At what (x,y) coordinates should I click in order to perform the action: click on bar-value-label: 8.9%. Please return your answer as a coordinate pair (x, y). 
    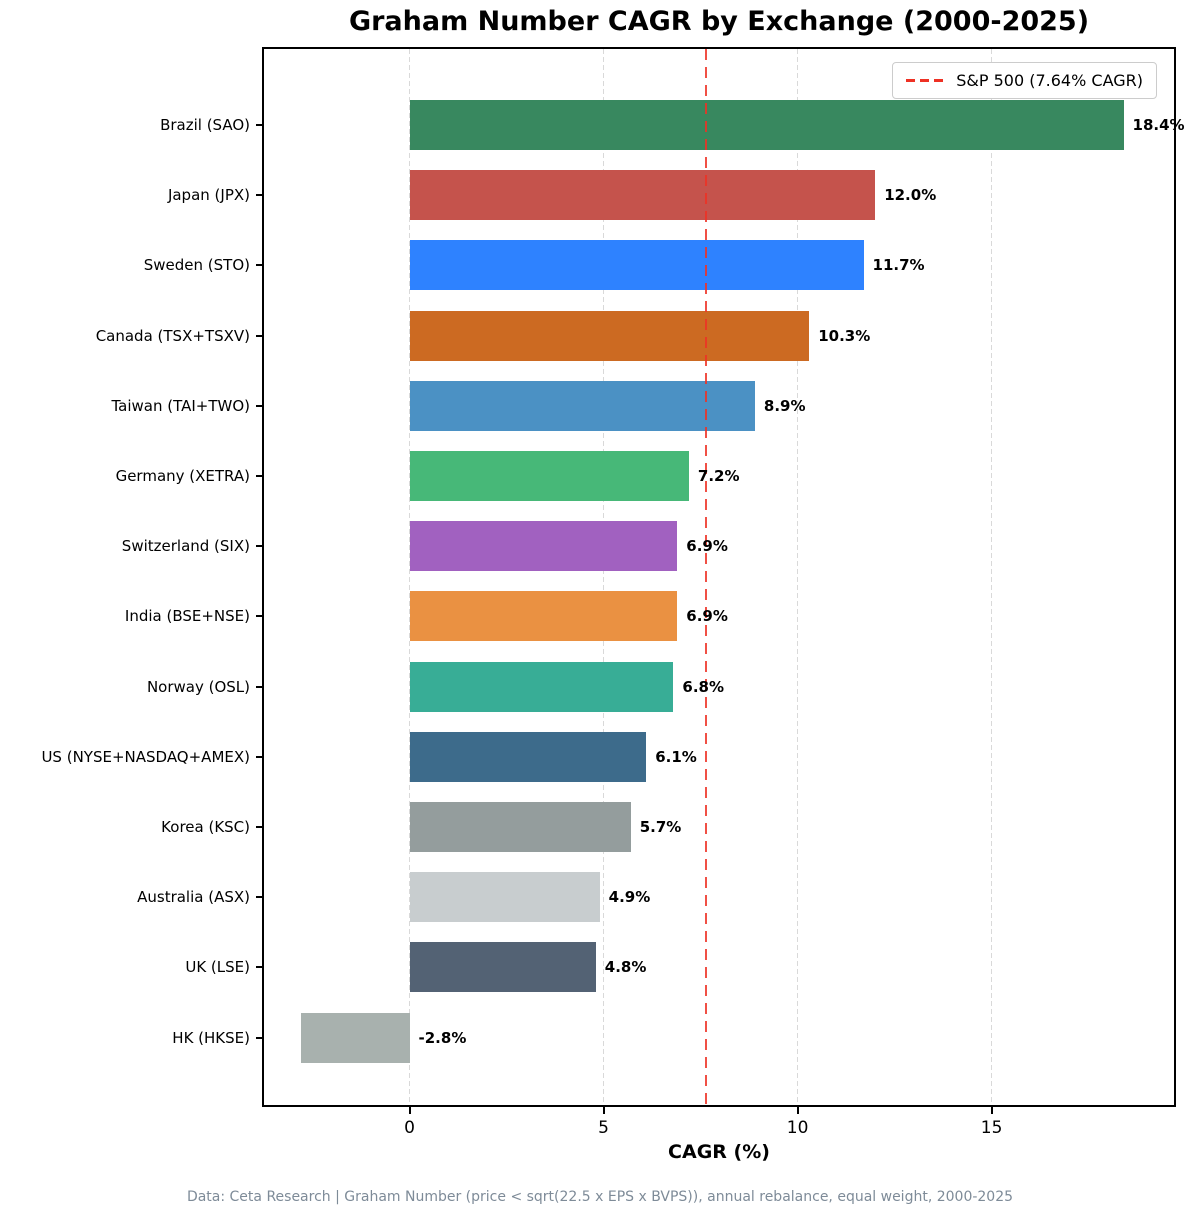
    Looking at the image, I should click on (784, 405).